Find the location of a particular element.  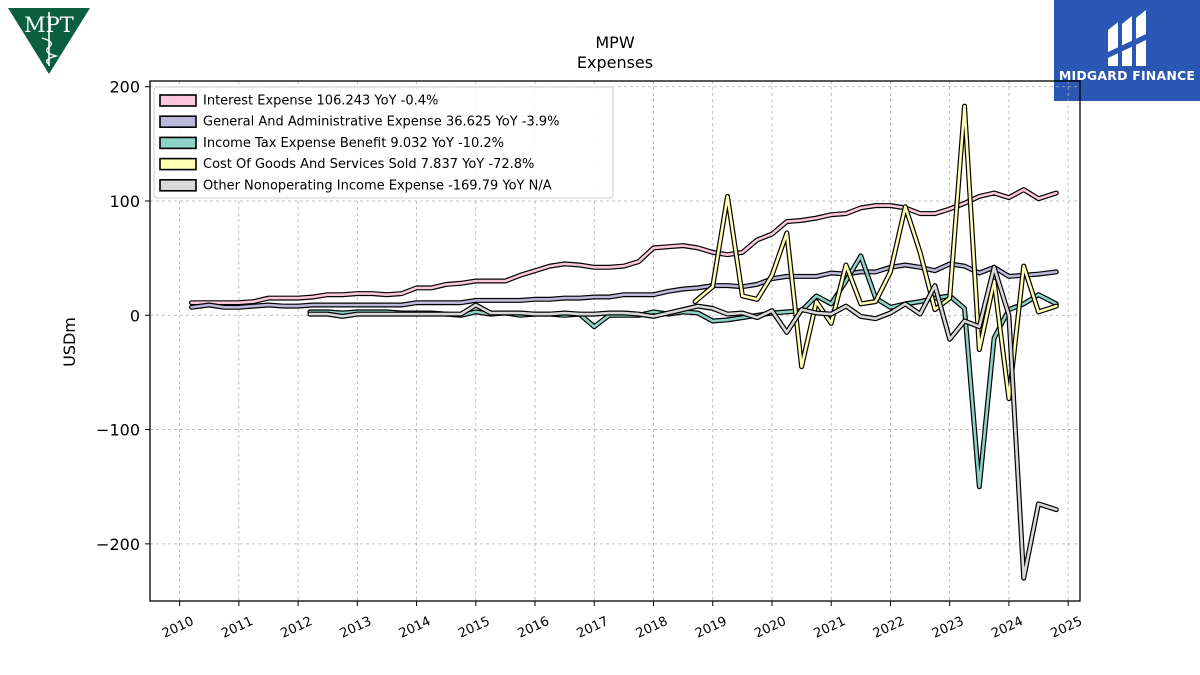

legend-swatch-cogs is located at coordinates (178, 164).